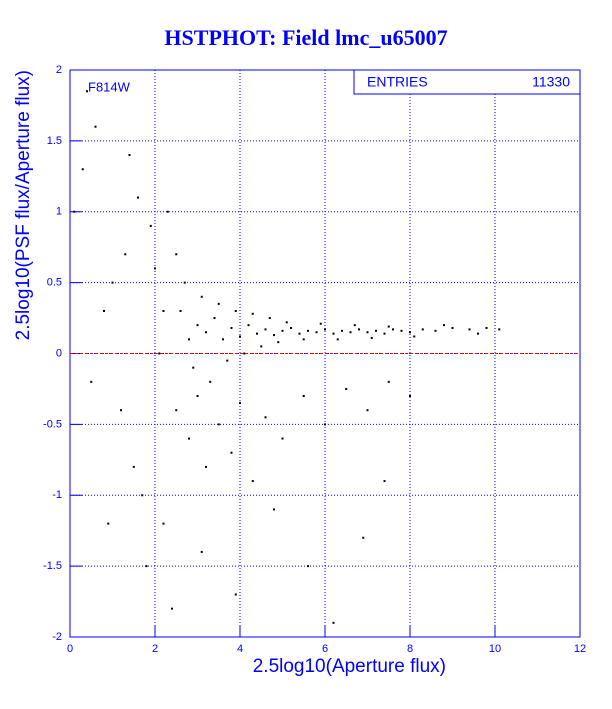  What do you see at coordinates (551, 82) in the screenshot?
I see `stats-value: 11330` at bounding box center [551, 82].